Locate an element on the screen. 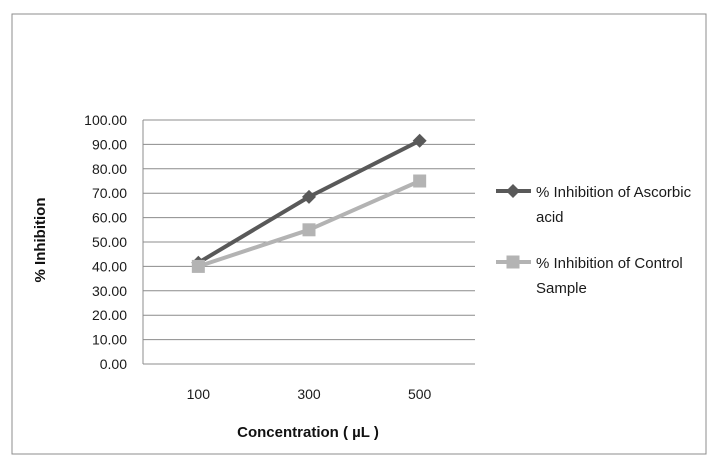 The height and width of the screenshot is (456, 710). legend-swatch-square is located at coordinates (513, 262).